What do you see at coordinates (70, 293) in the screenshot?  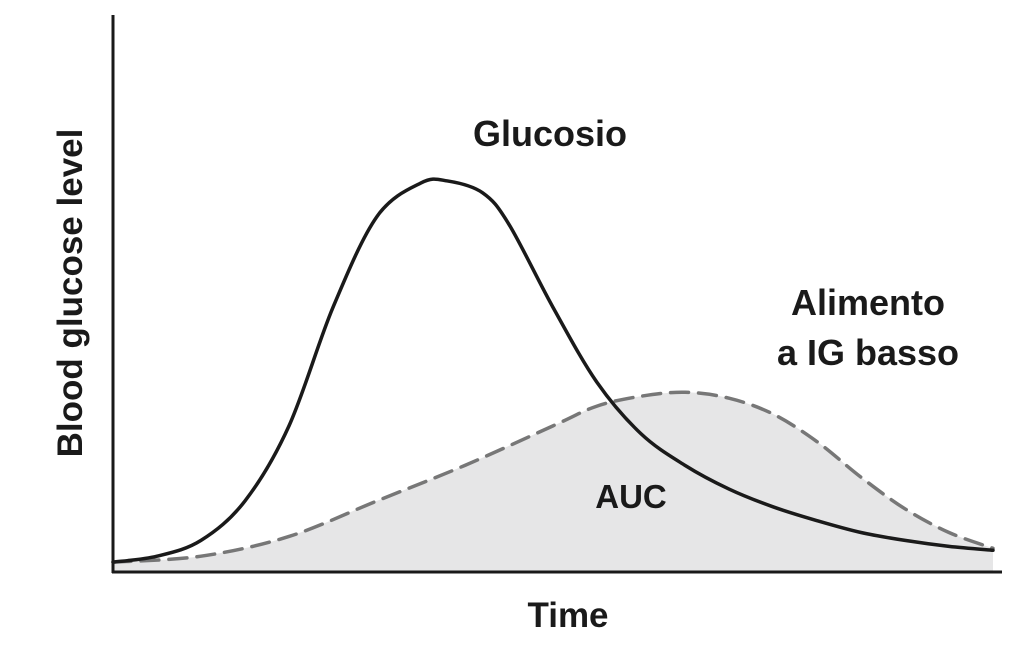 I see `y-axis-title: Blood glucose level` at bounding box center [70, 293].